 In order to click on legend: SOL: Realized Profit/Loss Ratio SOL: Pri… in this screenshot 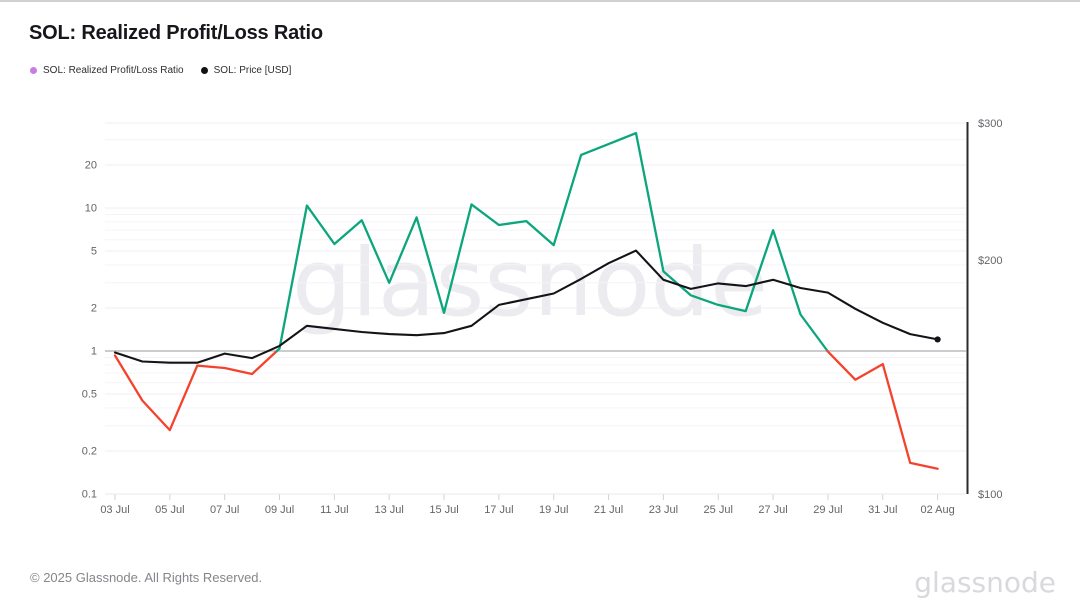, I will do `click(160, 70)`.